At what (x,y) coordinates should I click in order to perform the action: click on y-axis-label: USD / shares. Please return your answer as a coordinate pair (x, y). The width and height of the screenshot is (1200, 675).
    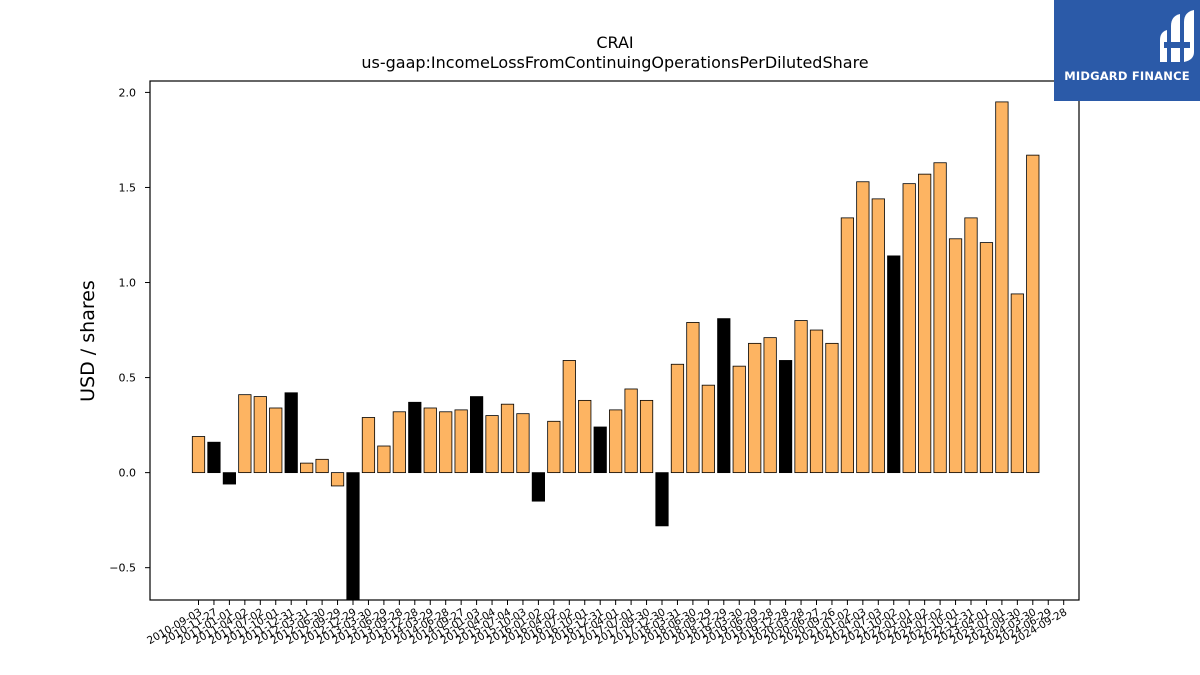
    Looking at the image, I should click on (88, 341).